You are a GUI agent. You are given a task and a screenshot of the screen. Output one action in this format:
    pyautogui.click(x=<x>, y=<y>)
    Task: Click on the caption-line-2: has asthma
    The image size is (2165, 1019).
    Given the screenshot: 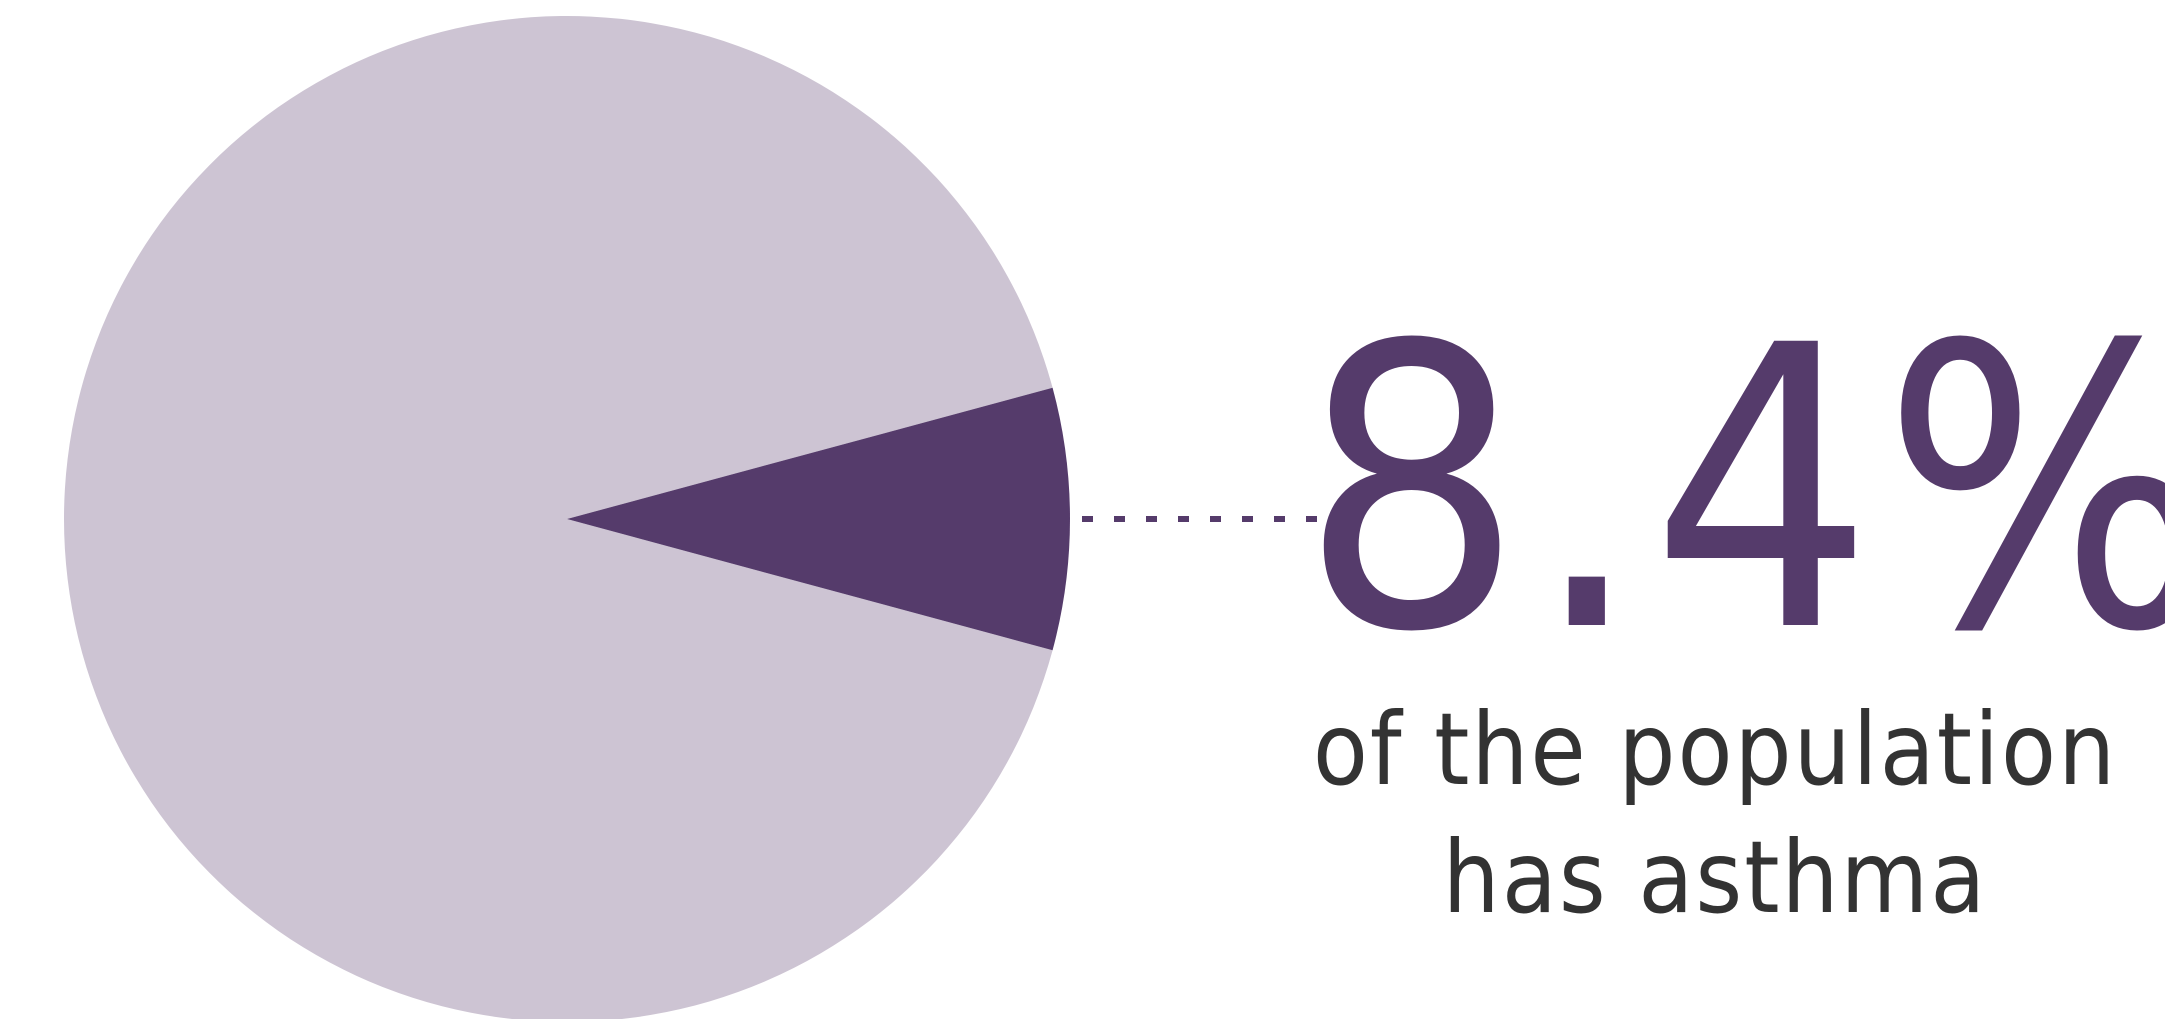 What is the action you would take?
    pyautogui.click(x=1715, y=877)
    